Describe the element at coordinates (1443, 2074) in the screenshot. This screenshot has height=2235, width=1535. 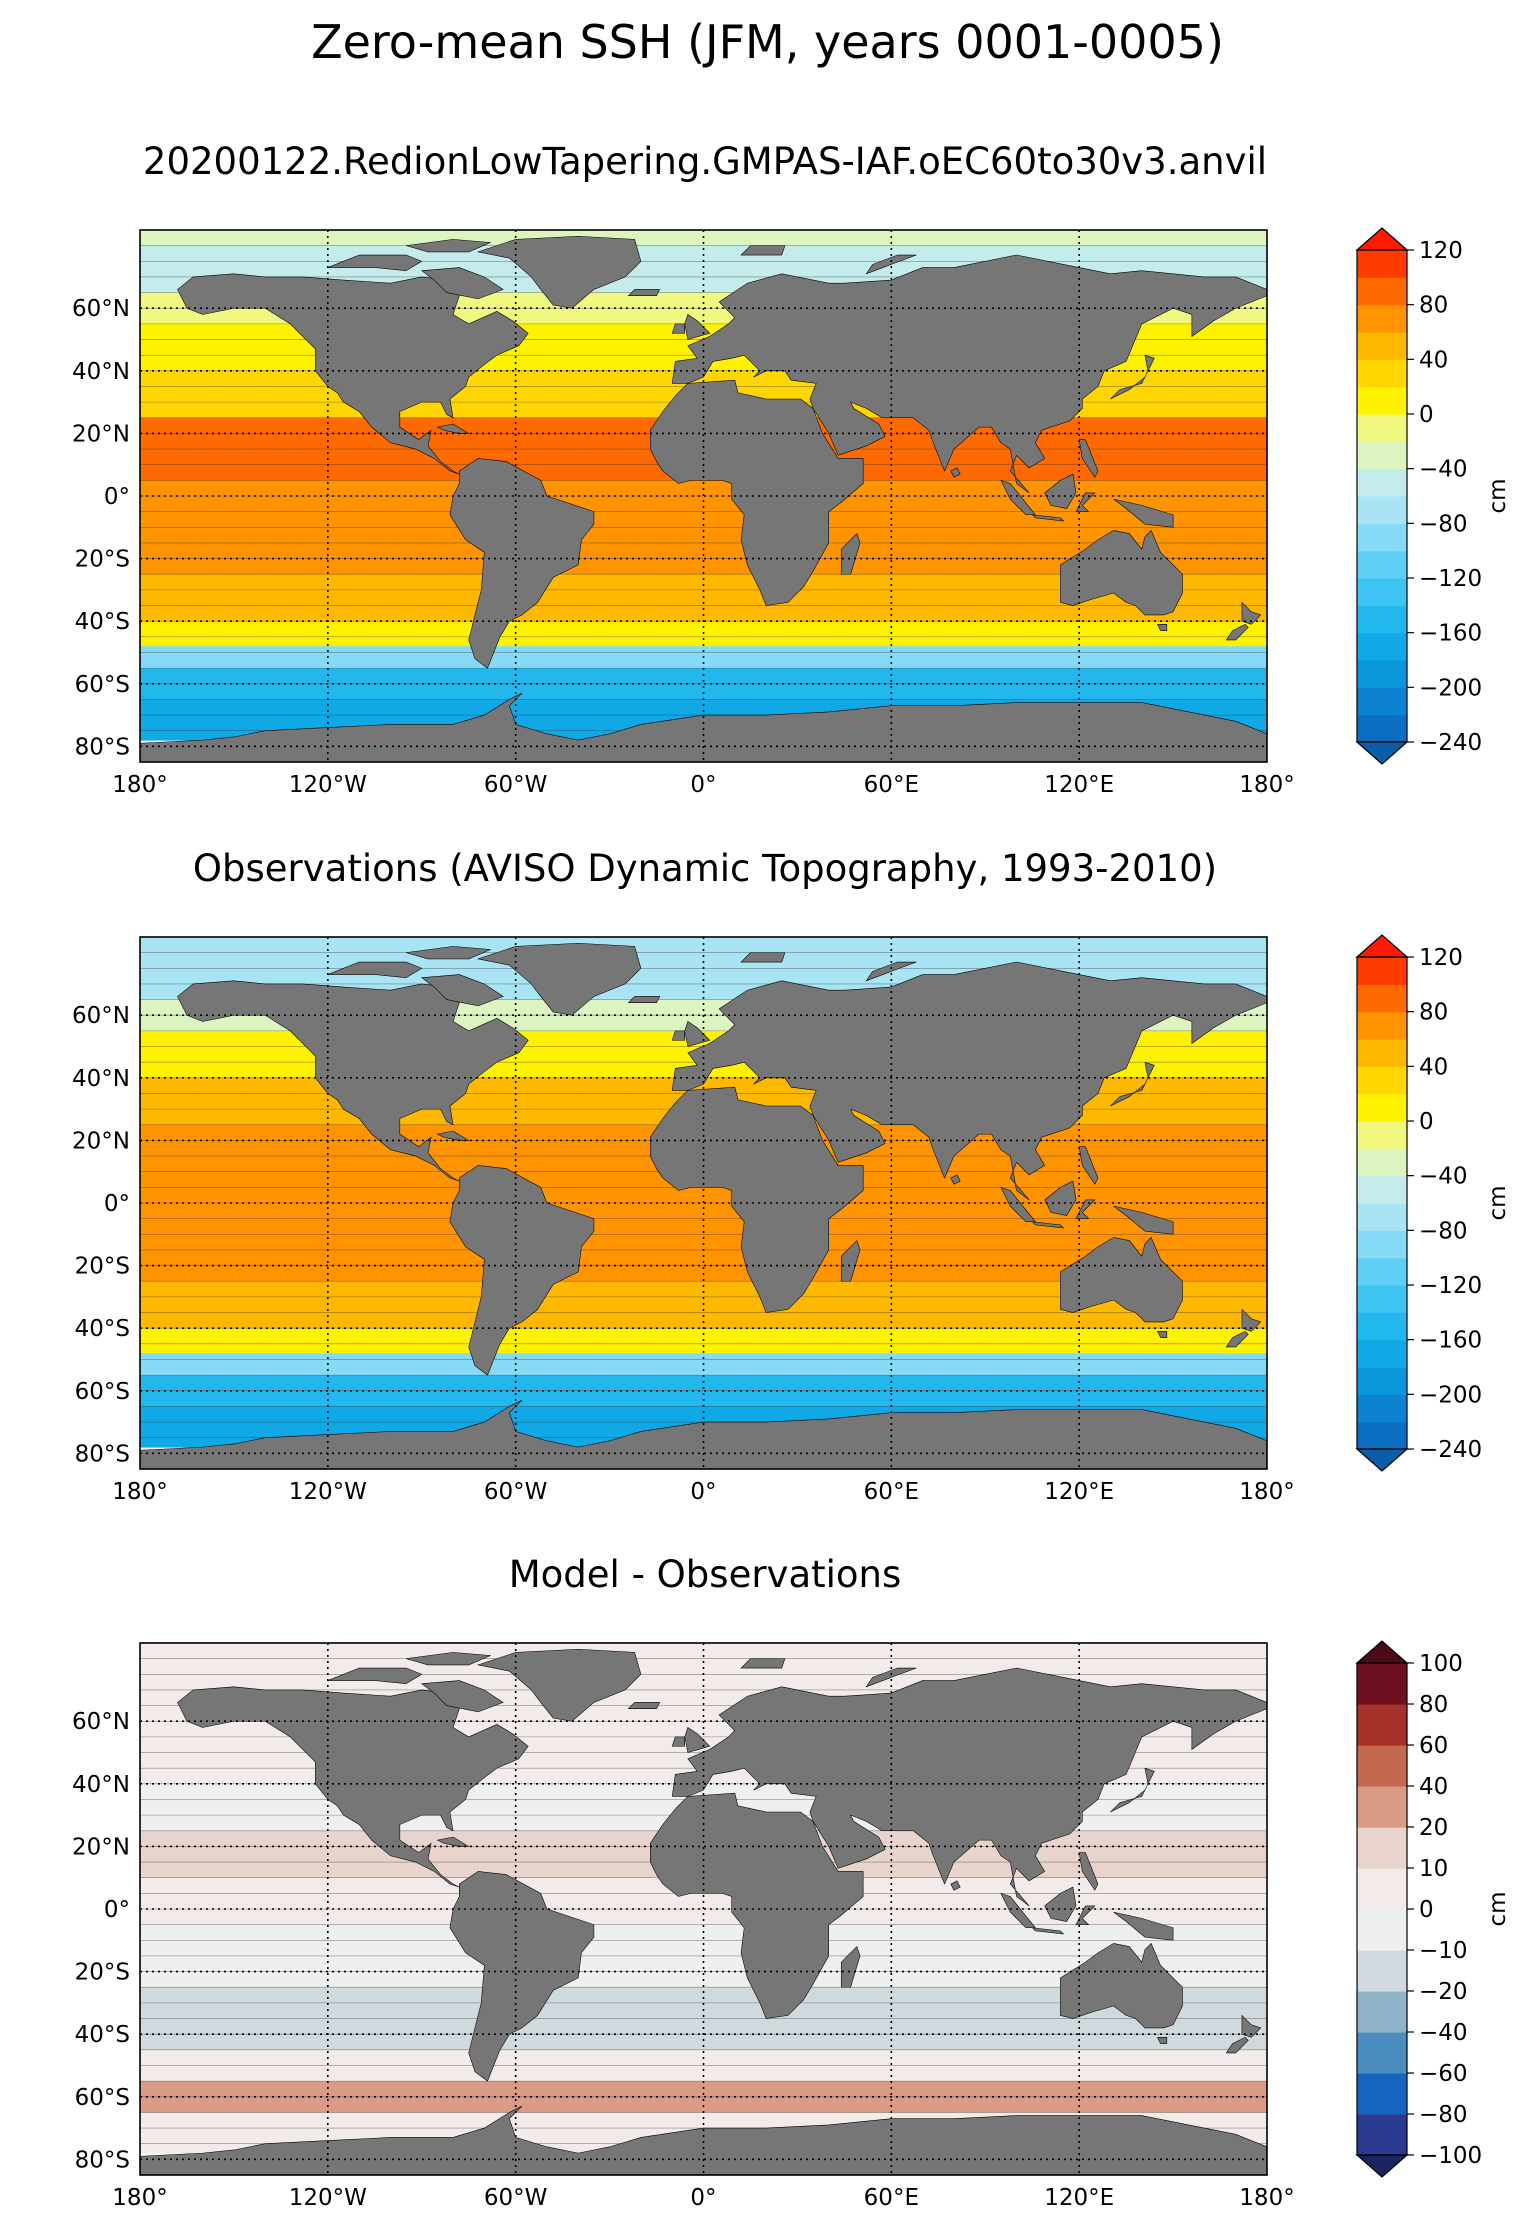
I see `colorbar-tick-label: −60` at that location.